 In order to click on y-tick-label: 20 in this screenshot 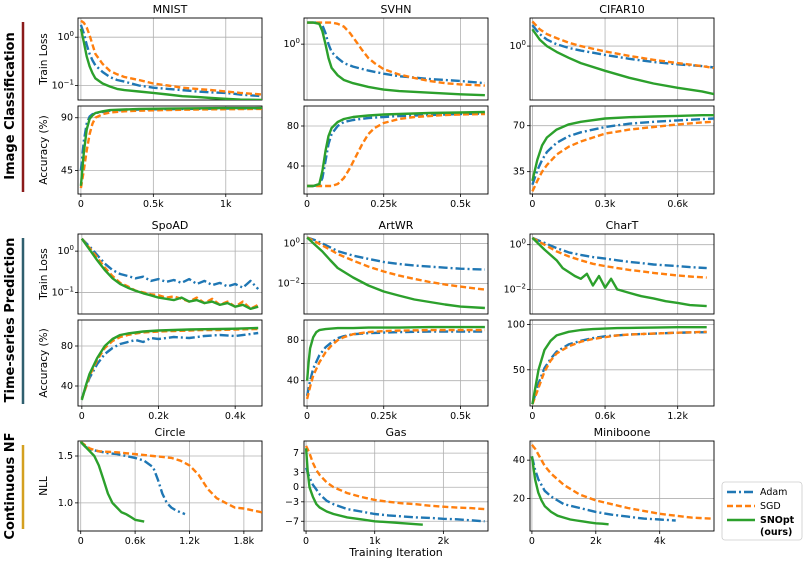, I will do `click(519, 498)`.